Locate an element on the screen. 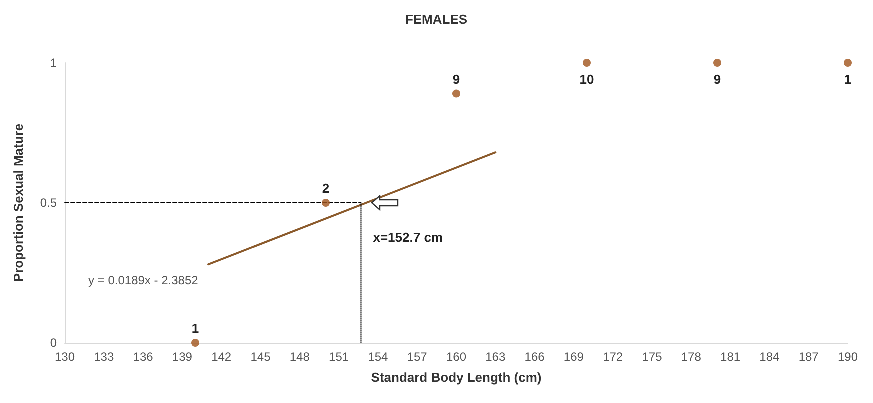 Image resolution: width=873 pixels, height=403 pixels. x-tick-label: 190 is located at coordinates (848, 357).